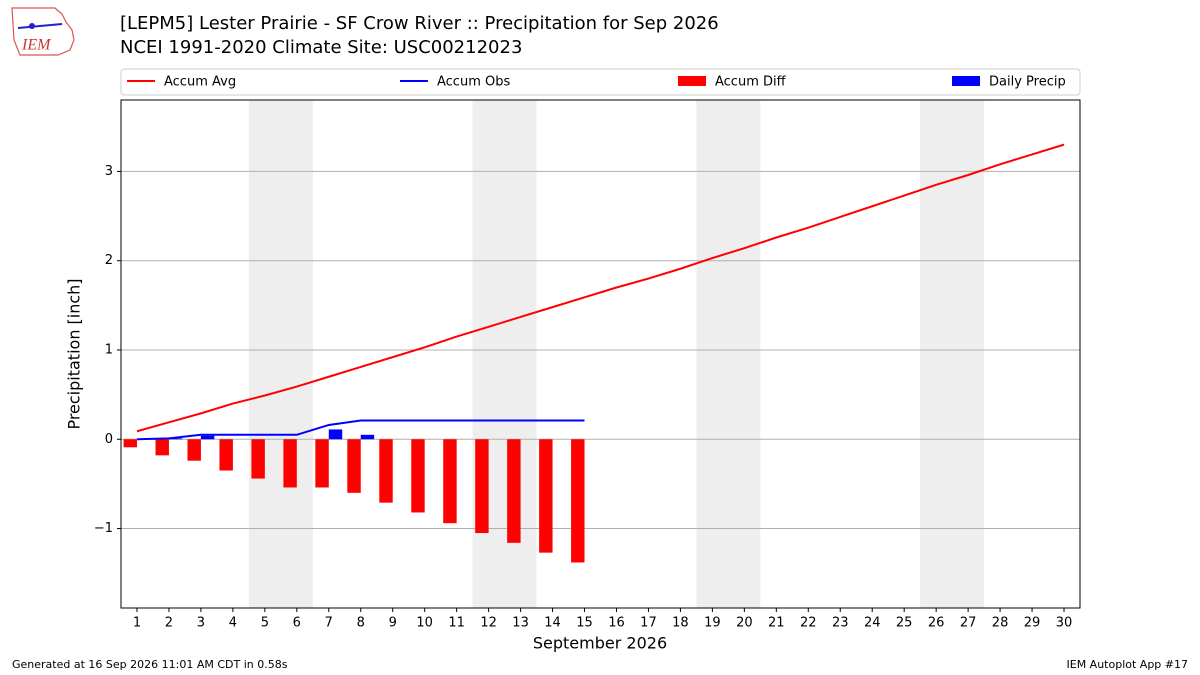 This screenshot has height=675, width=1200. Describe the element at coordinates (712, 623) in the screenshot. I see `x-tick-label: 19` at that location.